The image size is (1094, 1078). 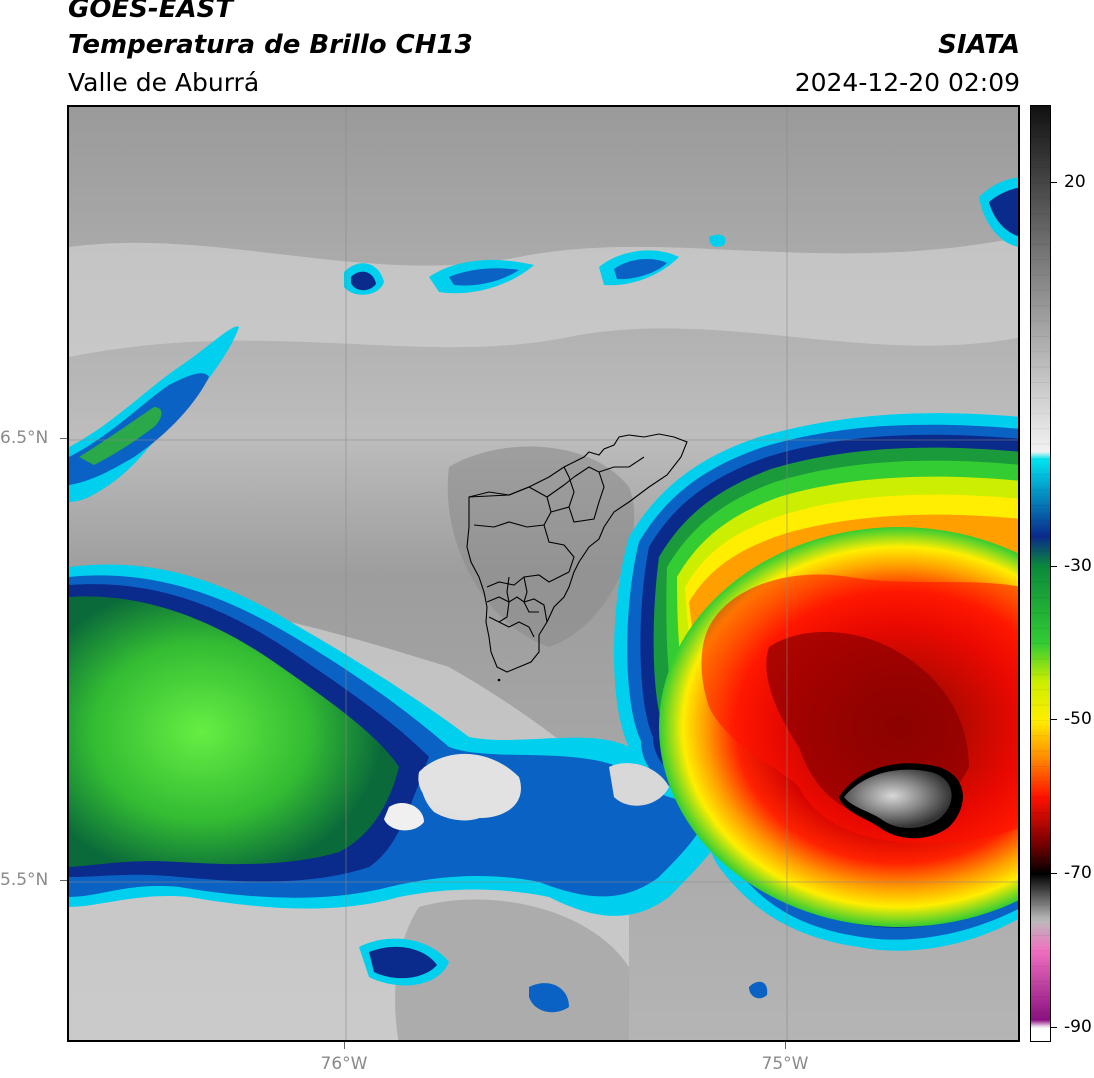 I want to click on colorbar-tick-label: -50, so click(x=1078, y=719).